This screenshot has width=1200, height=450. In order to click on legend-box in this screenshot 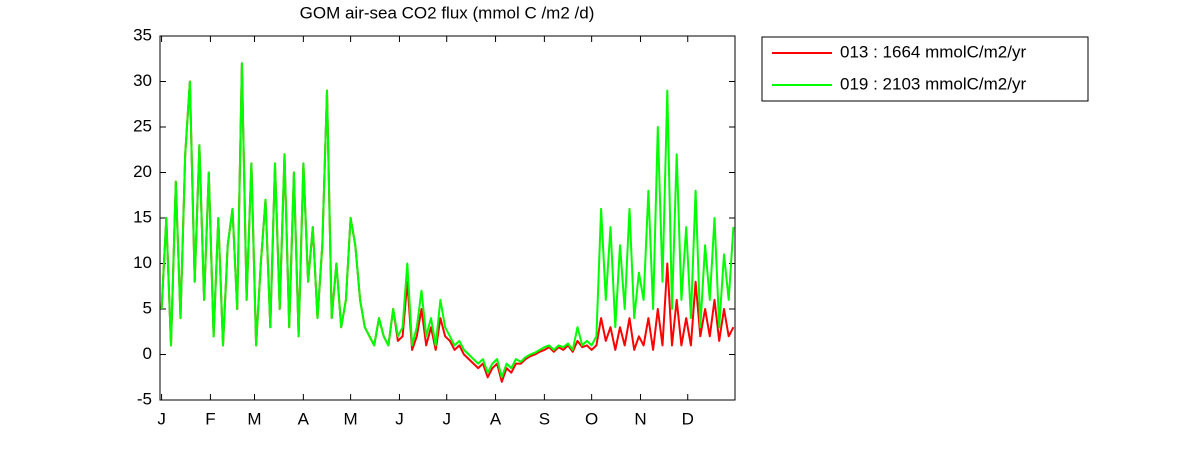, I will do `click(925, 69)`.